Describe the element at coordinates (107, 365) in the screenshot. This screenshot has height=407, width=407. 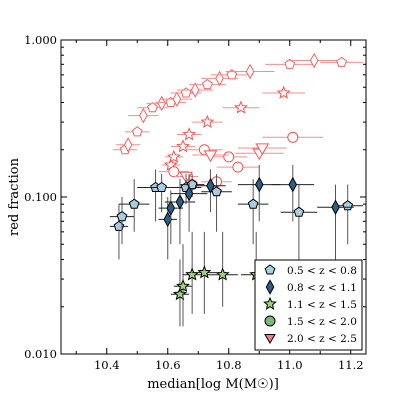
I see `x-tick-label: 10.4` at that location.